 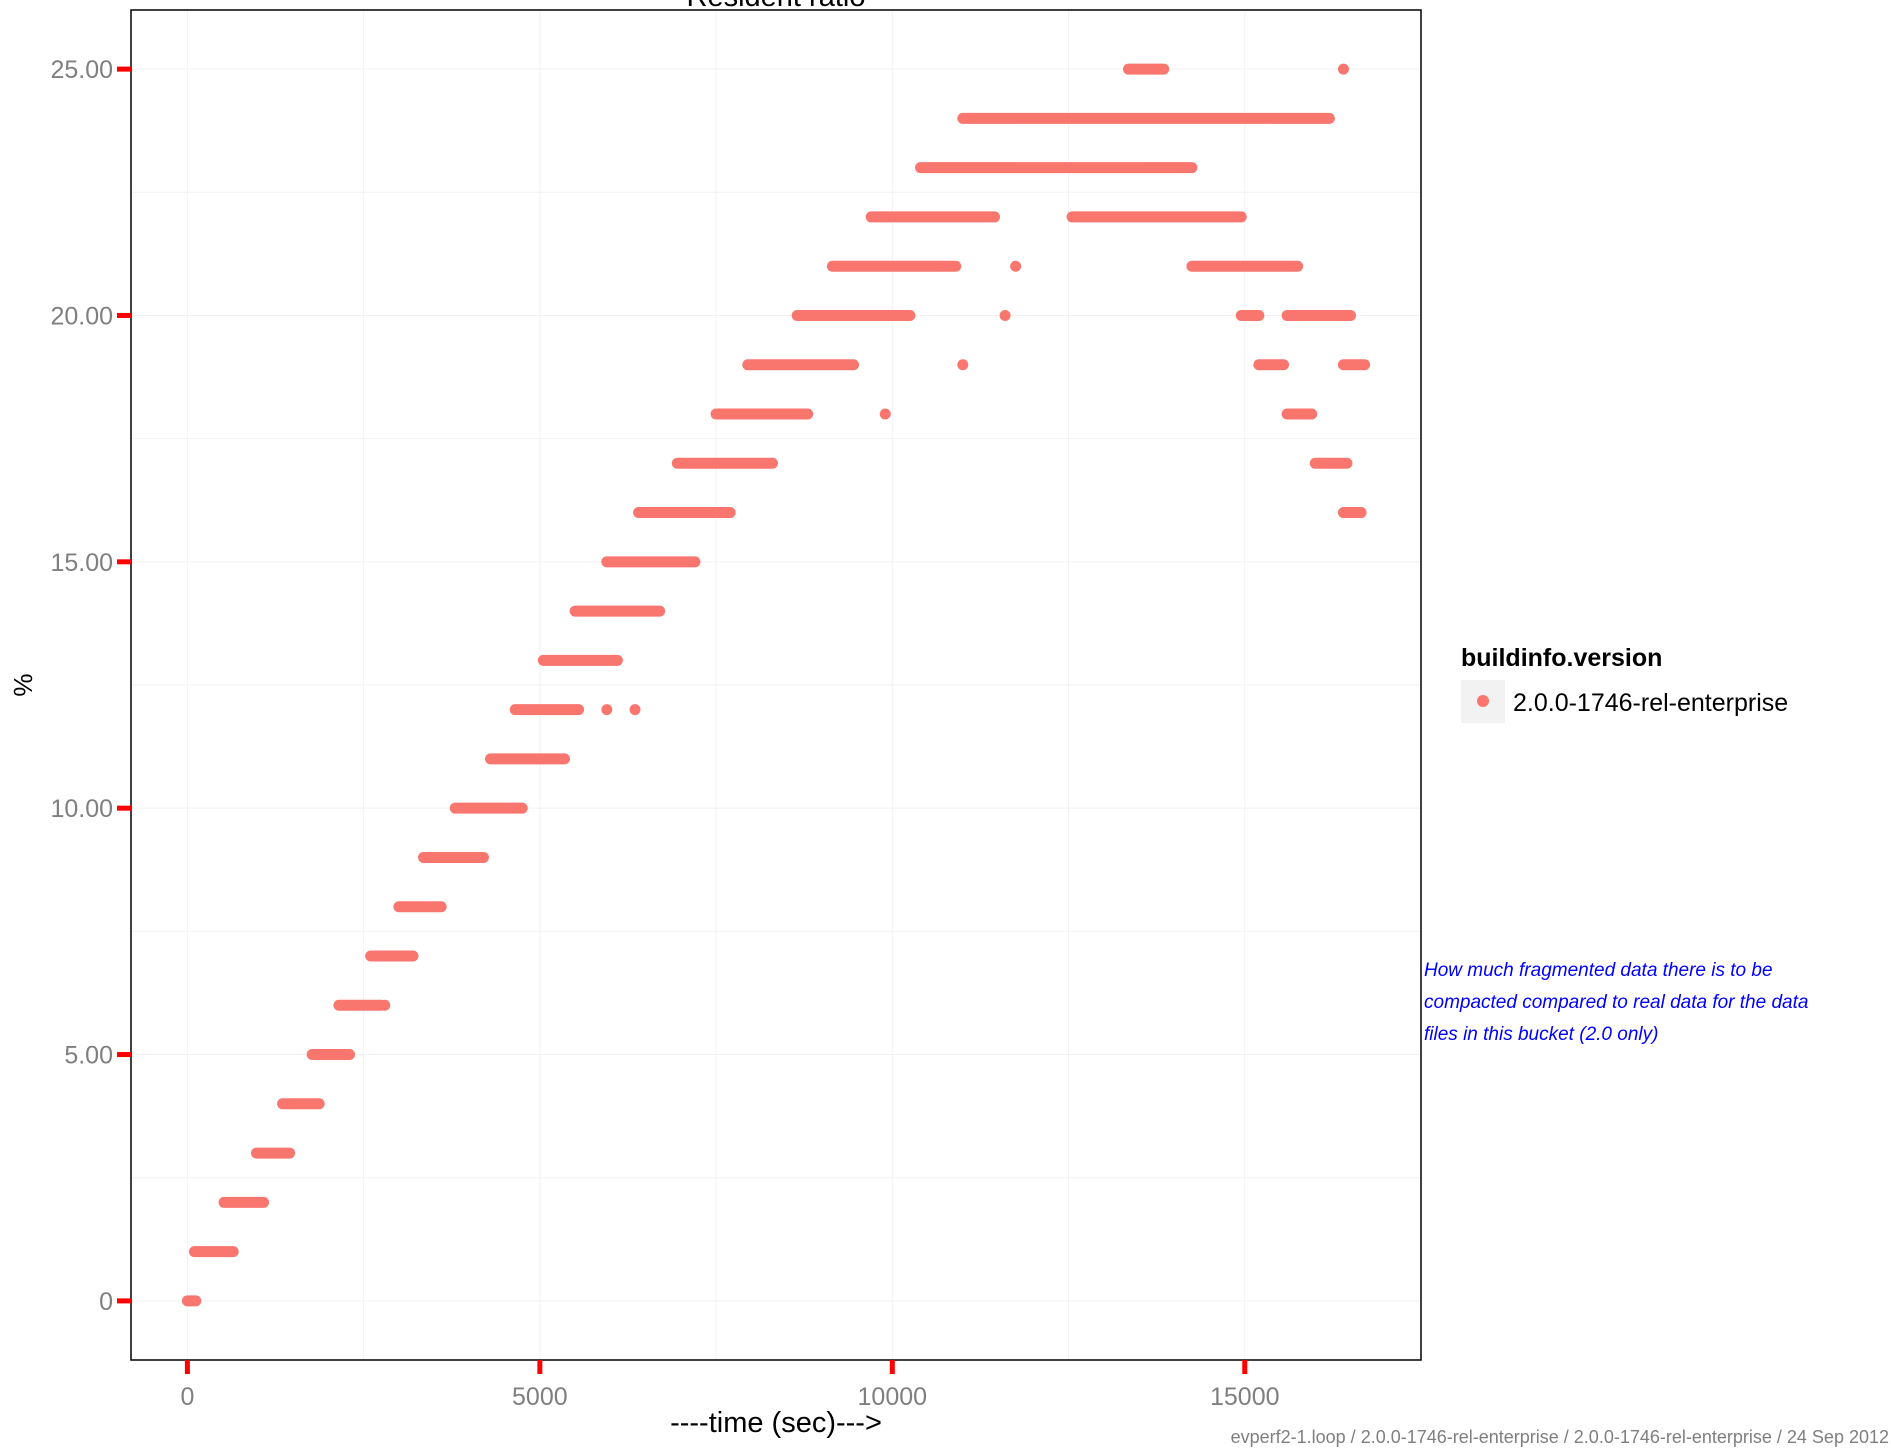 What do you see at coordinates (1561, 658) in the screenshot?
I see `legend-title: buildinfo.version` at bounding box center [1561, 658].